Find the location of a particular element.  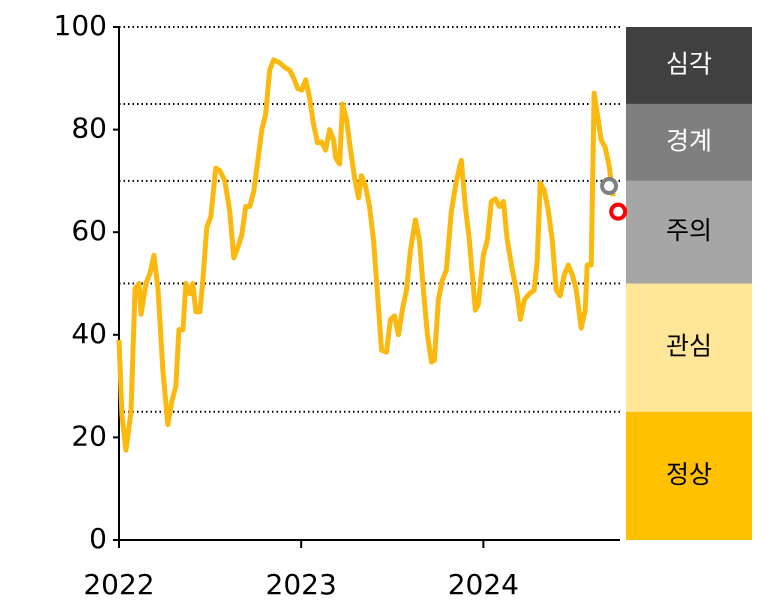

y-tick-label: 80 is located at coordinates (89, 128).